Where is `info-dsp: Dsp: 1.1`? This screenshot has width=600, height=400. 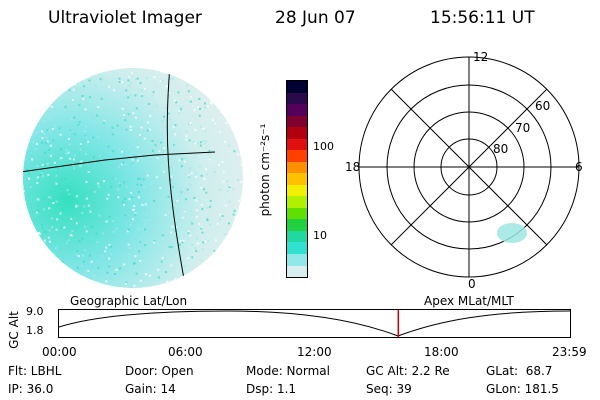 info-dsp: Dsp: 1.1 is located at coordinates (271, 389).